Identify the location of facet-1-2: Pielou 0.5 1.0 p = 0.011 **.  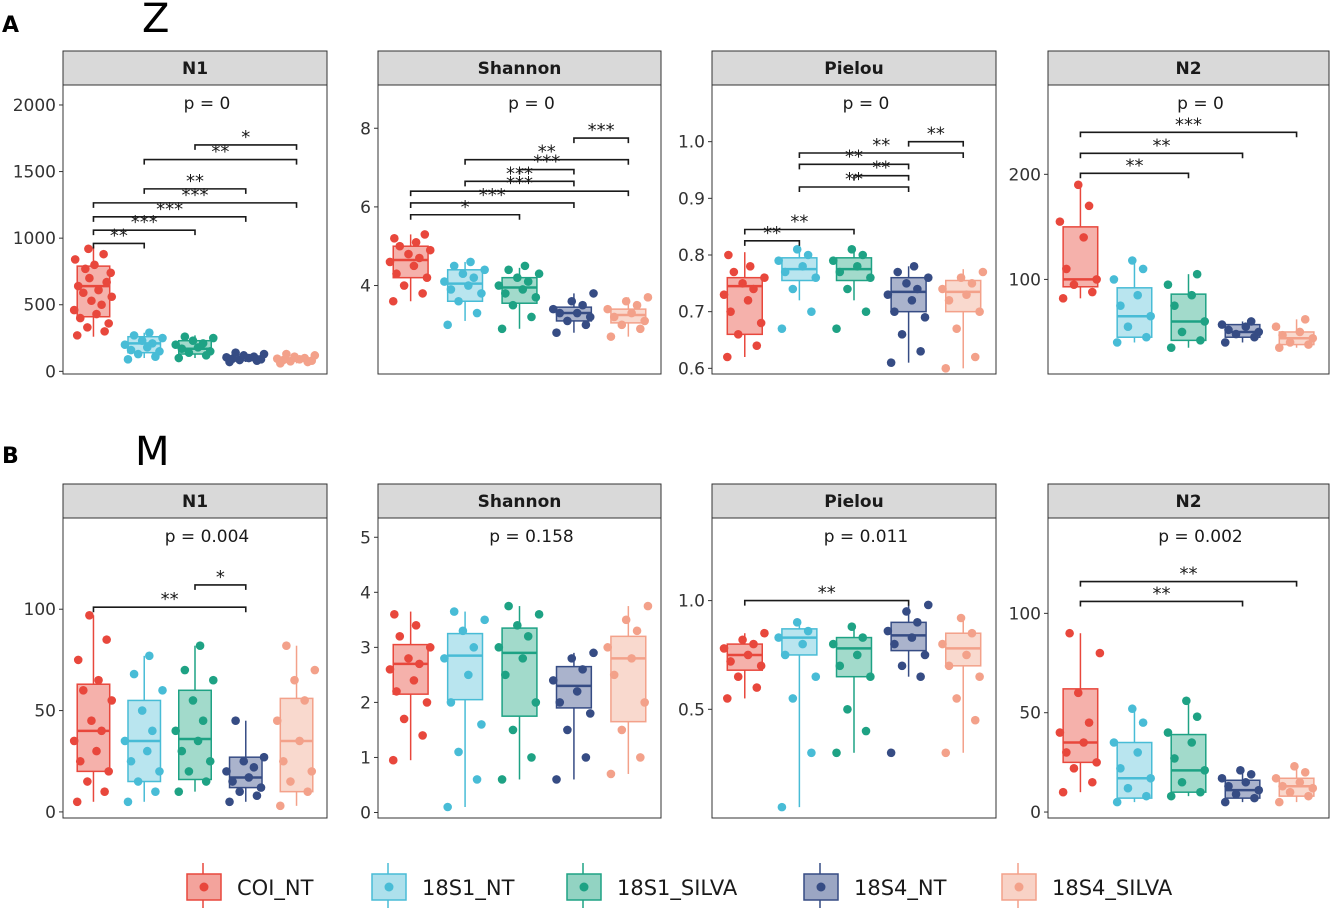
(837, 651).